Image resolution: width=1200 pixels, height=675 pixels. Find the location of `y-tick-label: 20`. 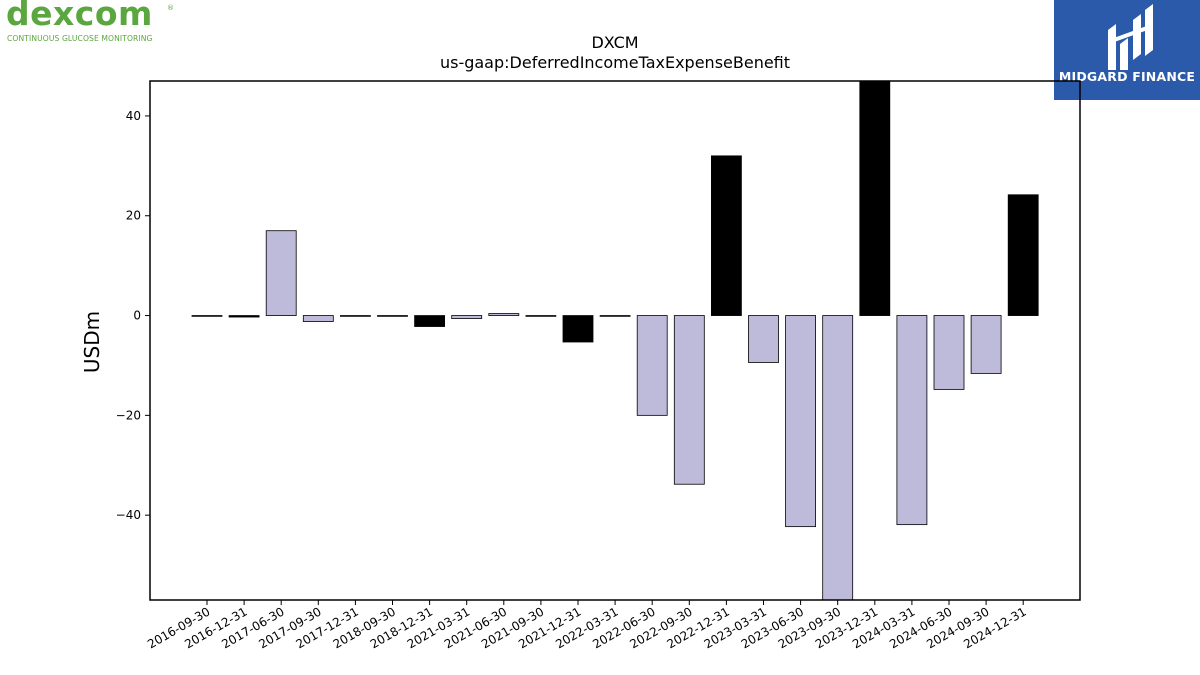

y-tick-label: 20 is located at coordinates (133, 216).